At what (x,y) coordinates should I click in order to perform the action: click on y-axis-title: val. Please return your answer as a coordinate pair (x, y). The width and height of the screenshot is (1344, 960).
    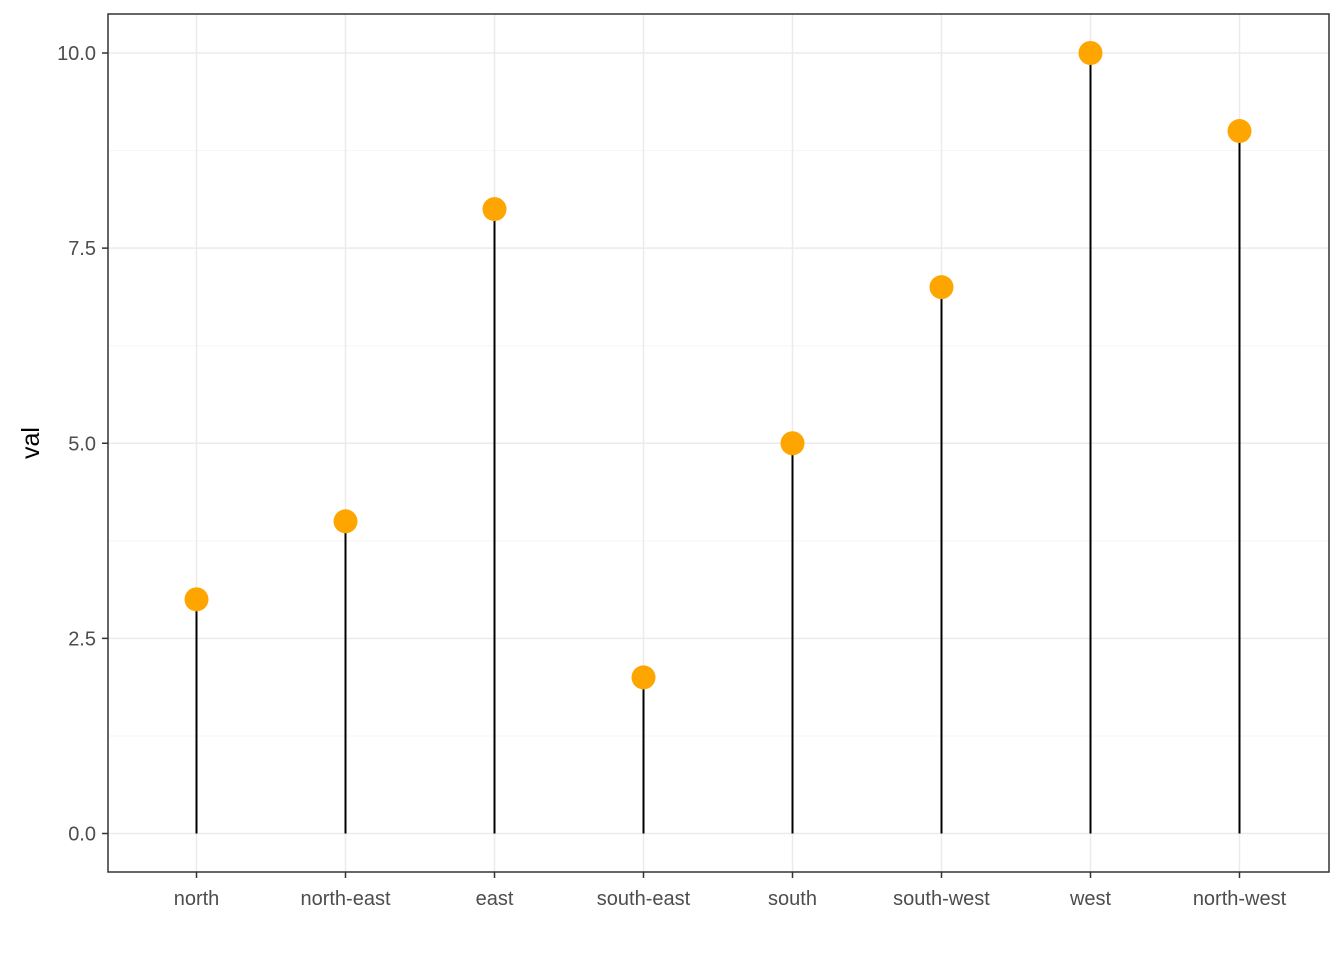
    Looking at the image, I should click on (31, 443).